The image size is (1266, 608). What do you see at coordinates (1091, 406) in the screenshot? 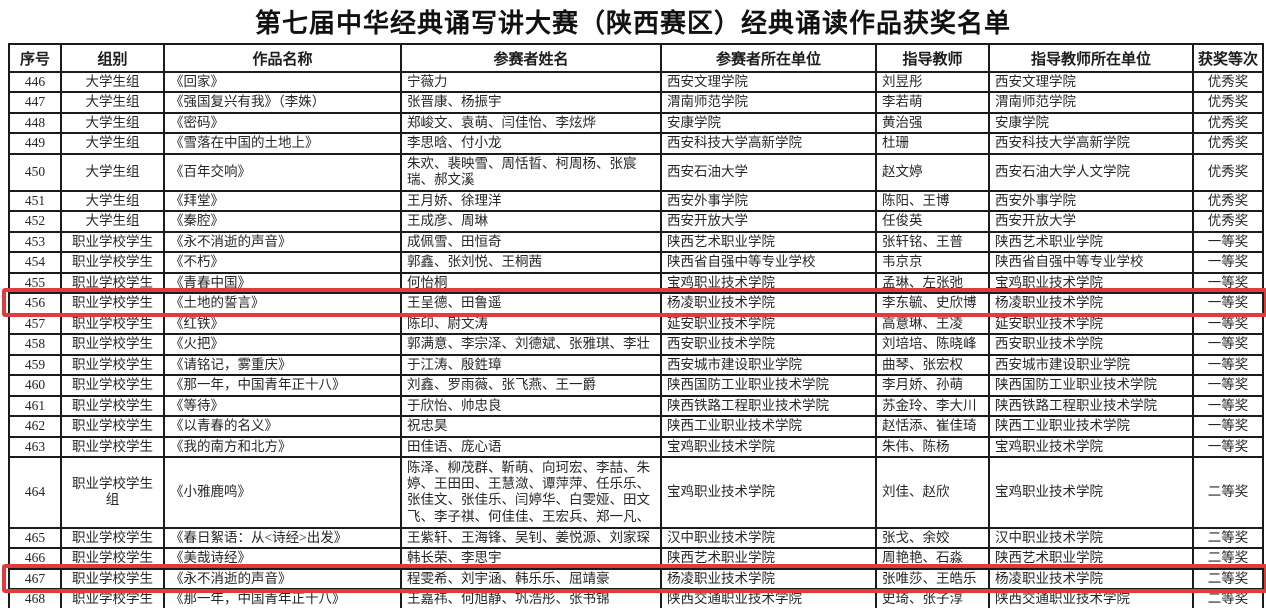
I see `cell-teacher-org: 陕西铁路工程职业技术学院` at bounding box center [1091, 406].